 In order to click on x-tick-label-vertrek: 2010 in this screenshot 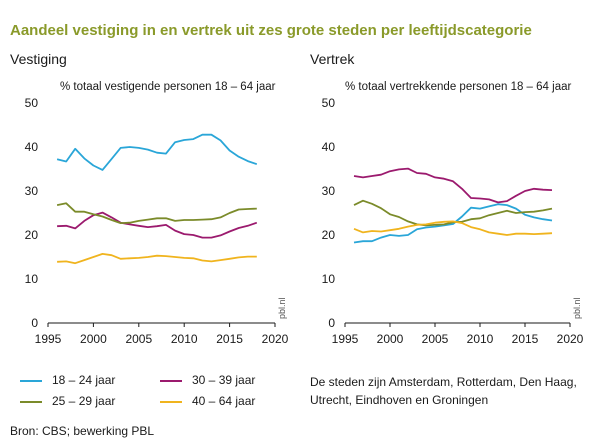, I will do `click(480, 339)`.